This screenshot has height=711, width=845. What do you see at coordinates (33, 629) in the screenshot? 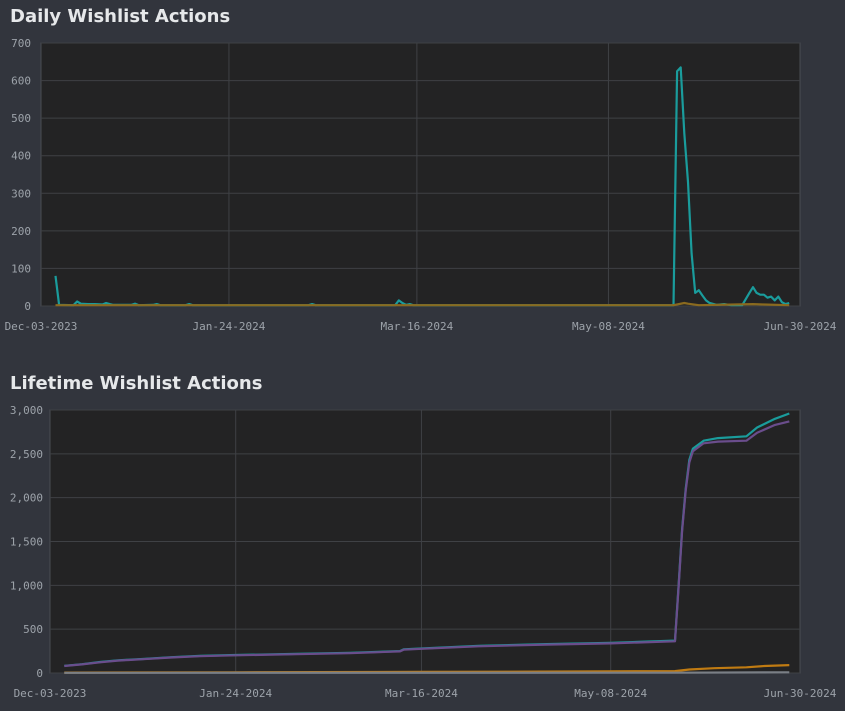
I see `y-tick-label: 500` at bounding box center [33, 629].